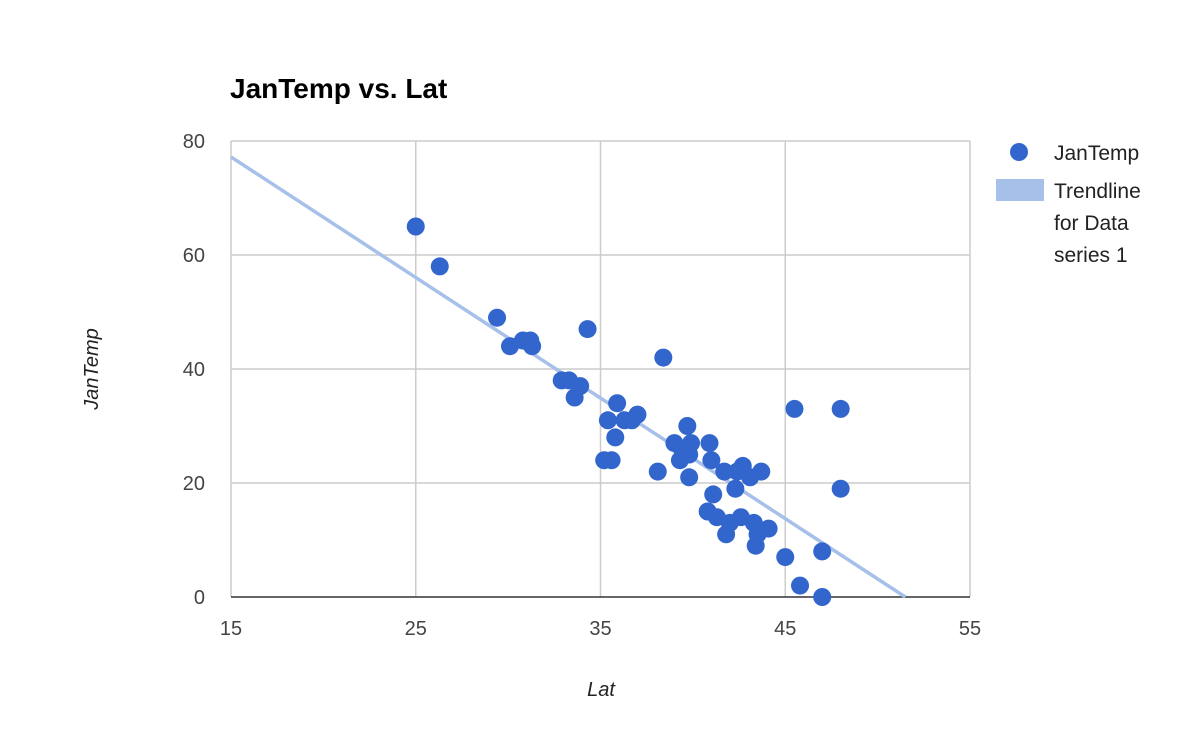 The image size is (1196, 734). I want to click on legend-marker-jantemp, so click(1019, 152).